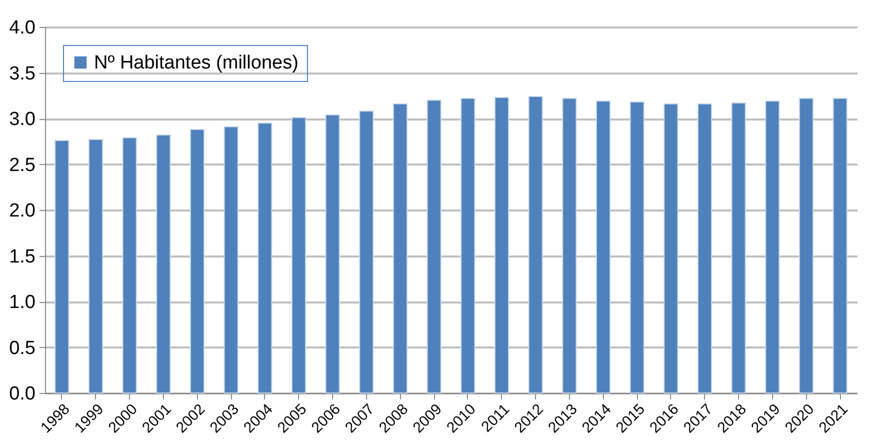 Image resolution: width=878 pixels, height=446 pixels. Describe the element at coordinates (22, 302) in the screenshot. I see `y-tick-label: 1.0` at that location.